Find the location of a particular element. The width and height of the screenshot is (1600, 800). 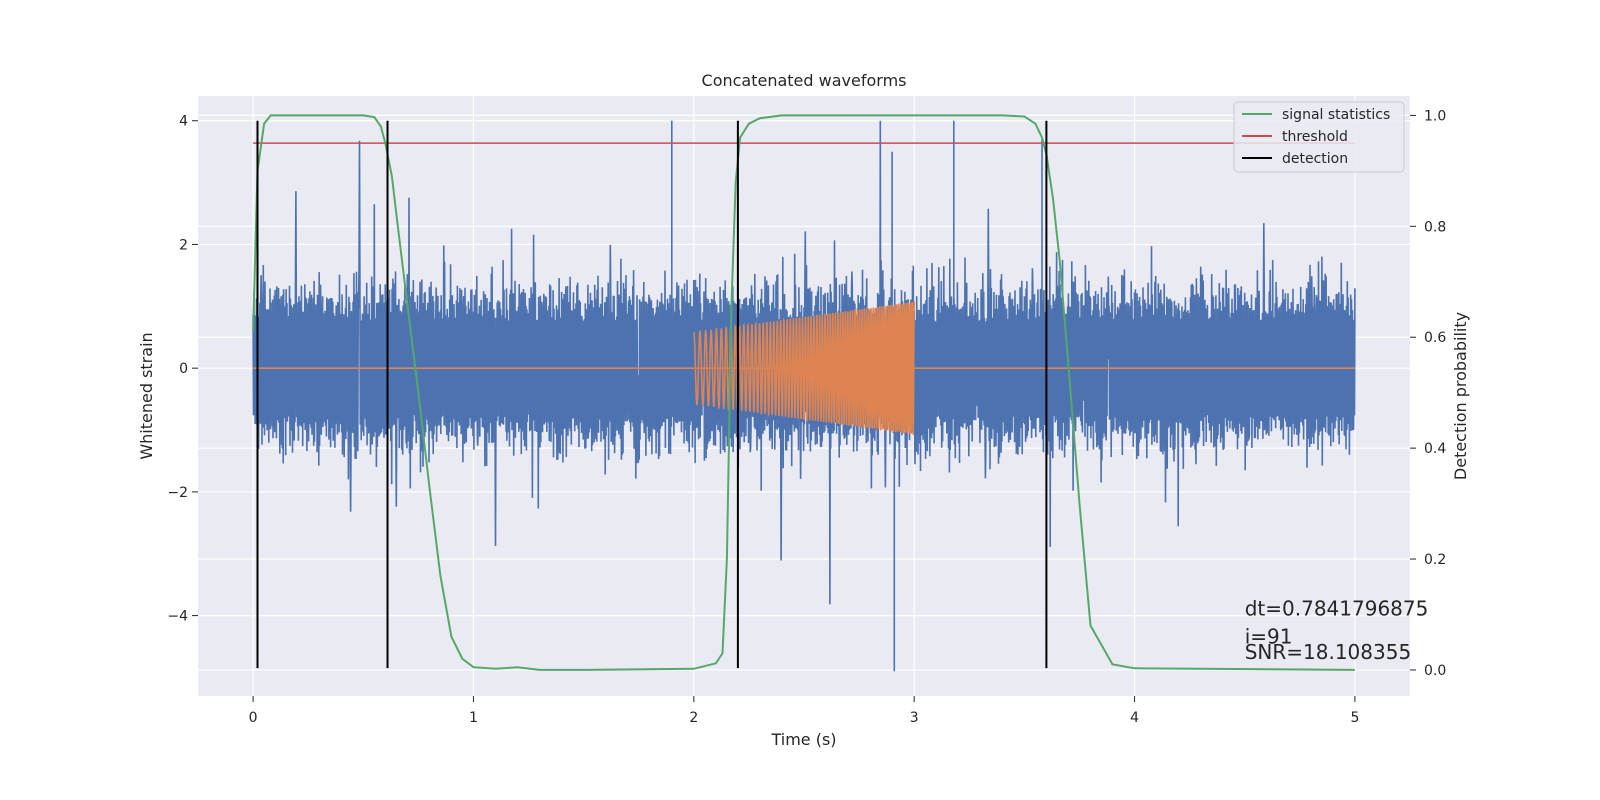

right-axis-ticks: 0.0 0.2 0.4 0.6 0.8 1.0 is located at coordinates (1428, 393).